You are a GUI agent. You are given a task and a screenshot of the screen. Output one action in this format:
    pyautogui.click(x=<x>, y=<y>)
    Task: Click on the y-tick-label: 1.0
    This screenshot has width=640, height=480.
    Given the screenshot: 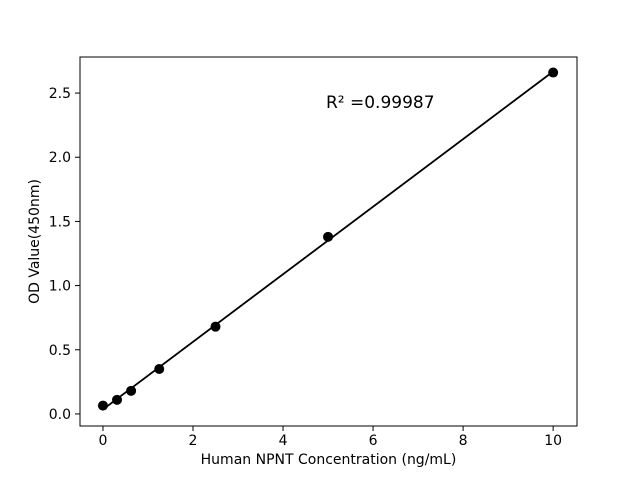 What is the action you would take?
    pyautogui.click(x=60, y=287)
    